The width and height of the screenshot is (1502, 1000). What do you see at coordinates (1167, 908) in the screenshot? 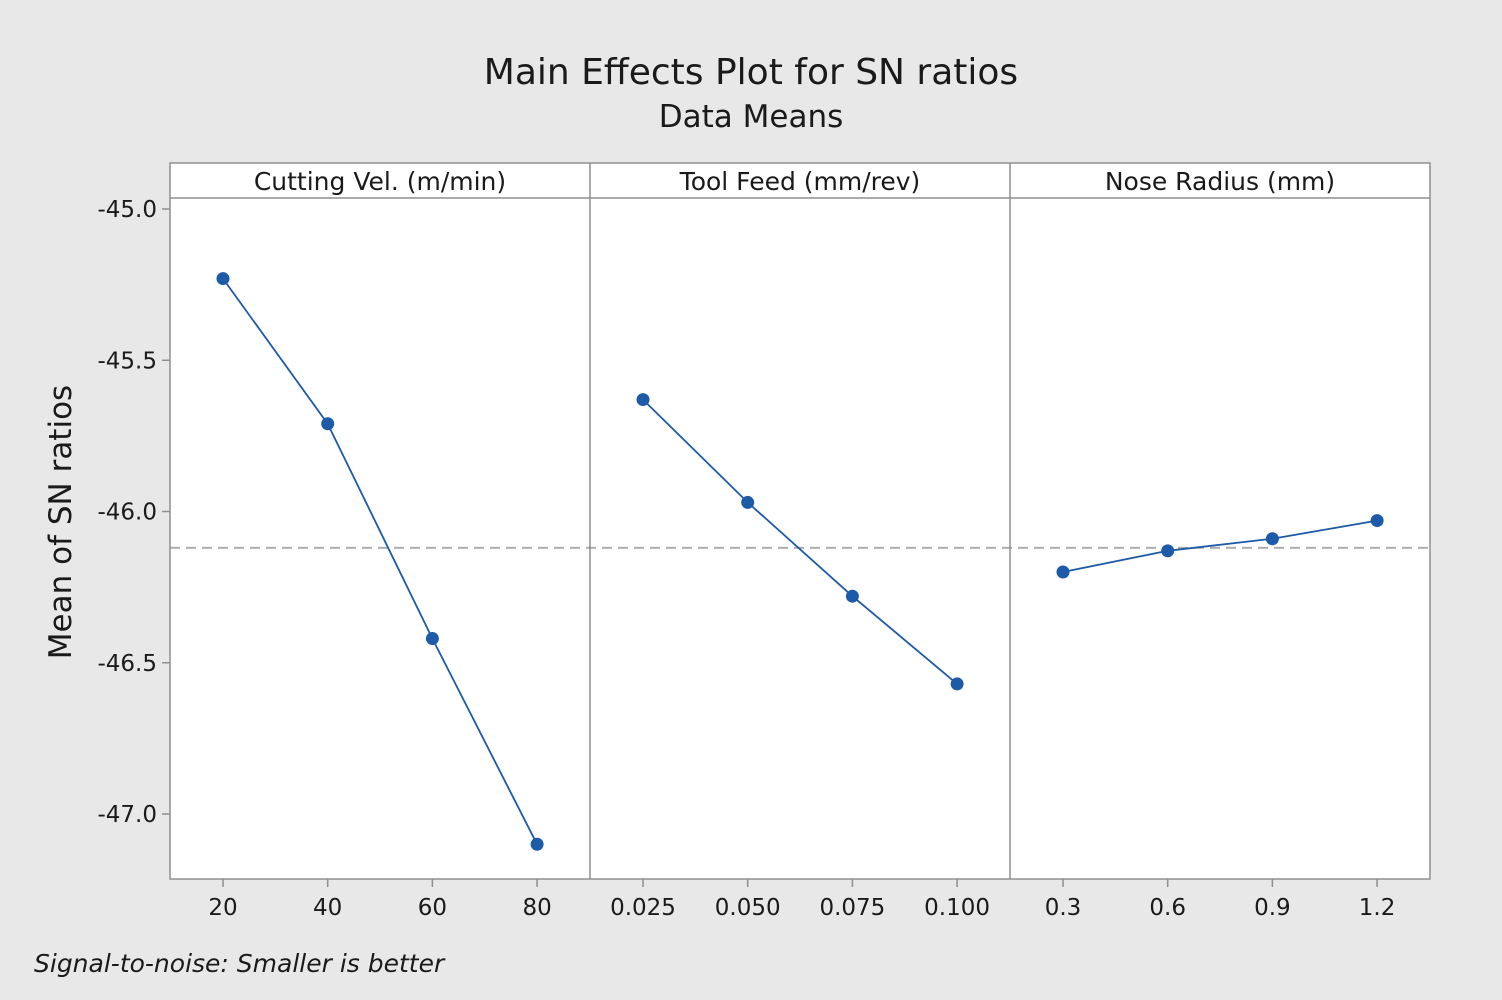
I see `x-tick-label: 0.6` at bounding box center [1167, 908].